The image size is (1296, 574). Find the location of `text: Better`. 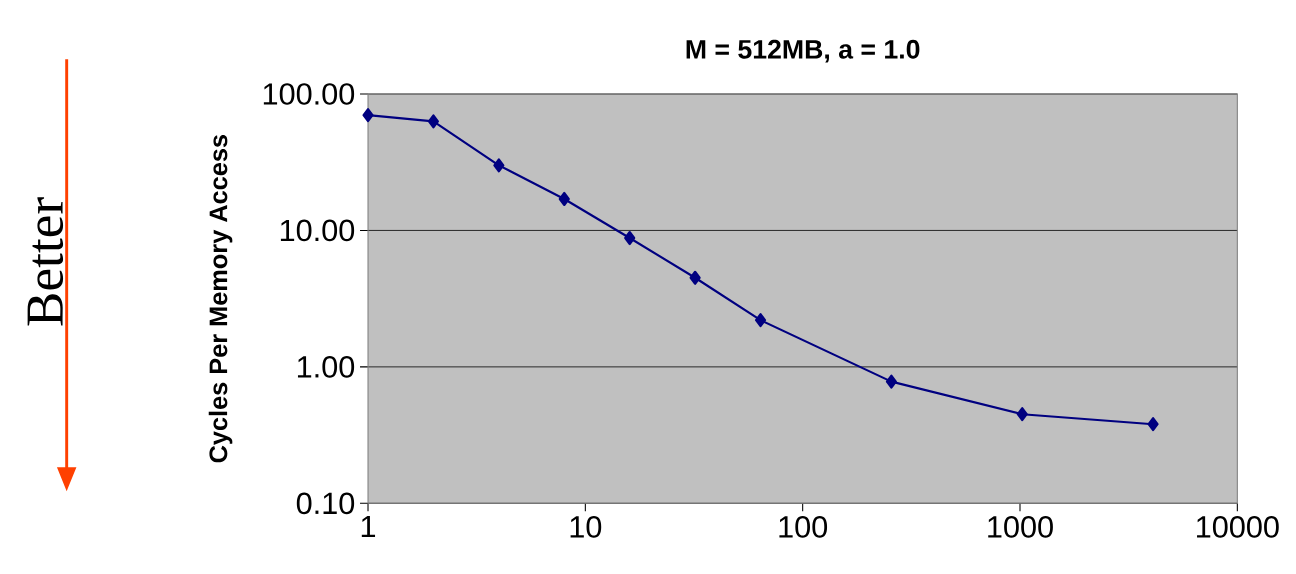

text: Better is located at coordinates (45, 261).